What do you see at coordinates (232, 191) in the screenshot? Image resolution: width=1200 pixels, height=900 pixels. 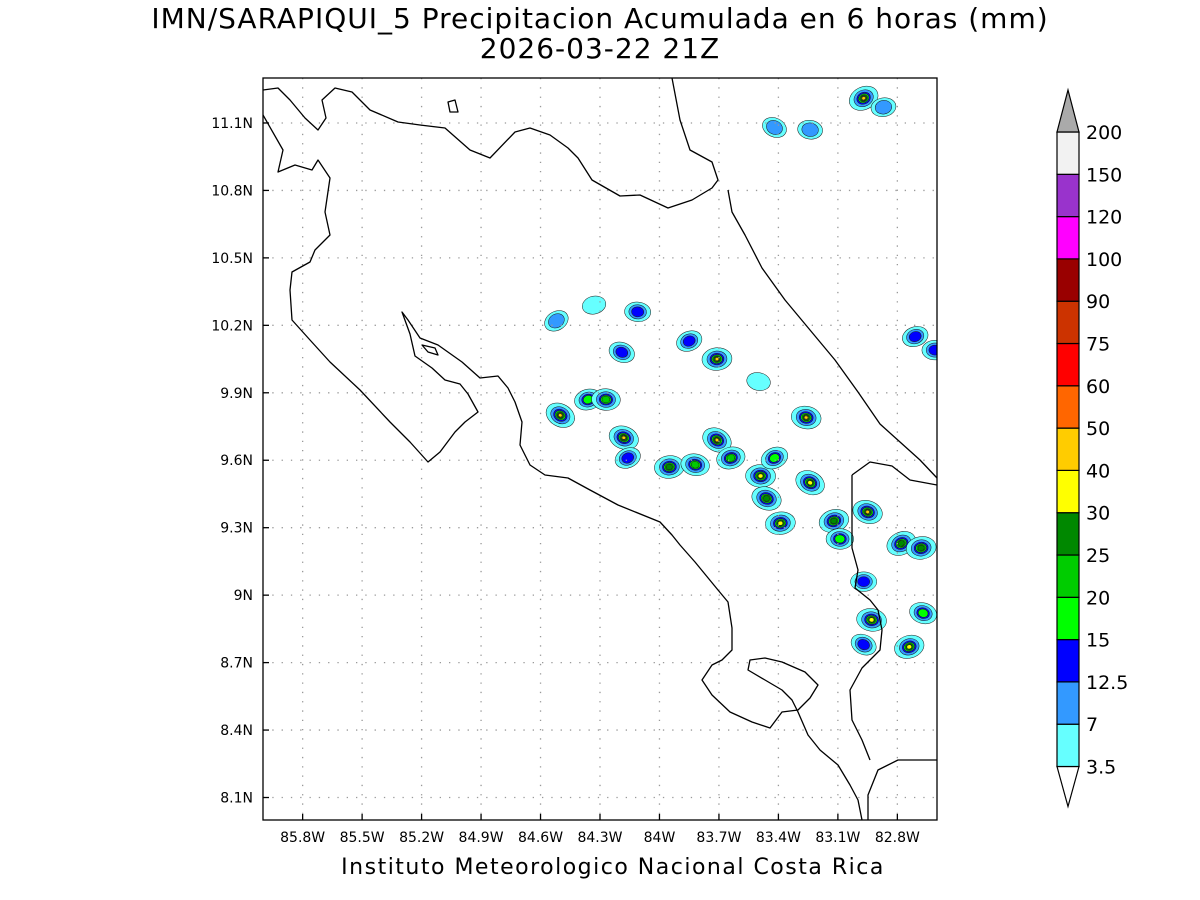 I see `lat-tick-label: 10.8N` at bounding box center [232, 191].